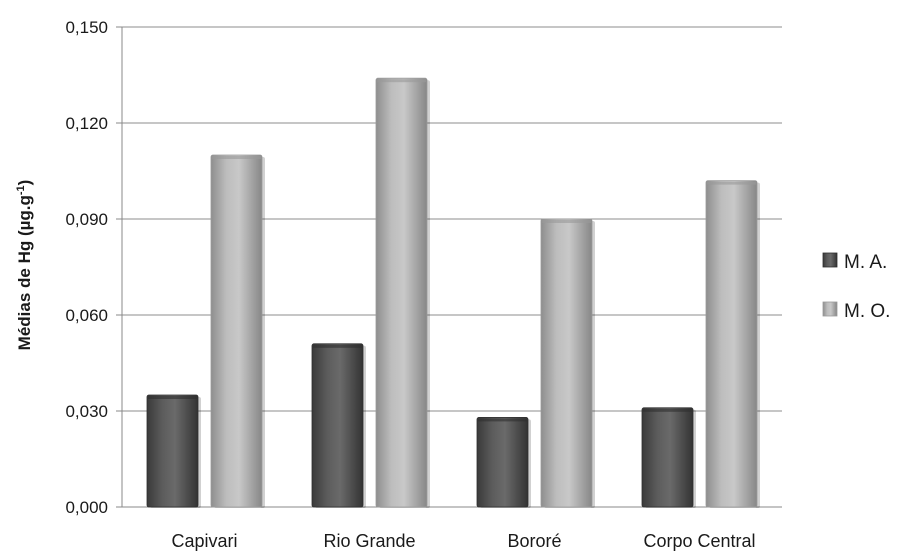  I want to click on y-axis-ticks: 0,000 0,030 0,060 0,090 0,120 0,150, so click(94, 267).